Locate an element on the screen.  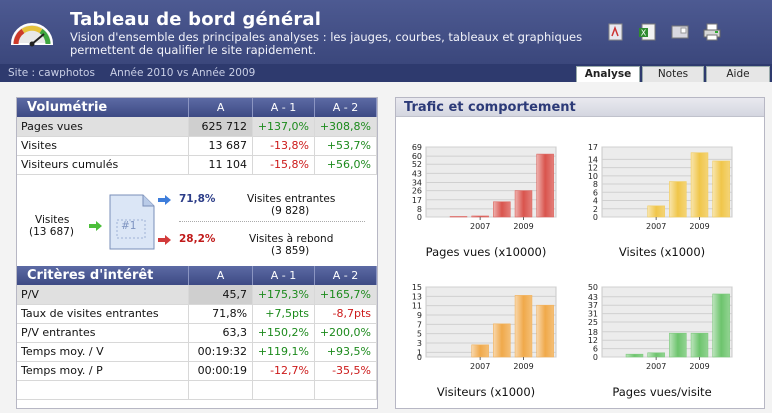
y-tick-label: 11 is located at coordinates (417, 306).